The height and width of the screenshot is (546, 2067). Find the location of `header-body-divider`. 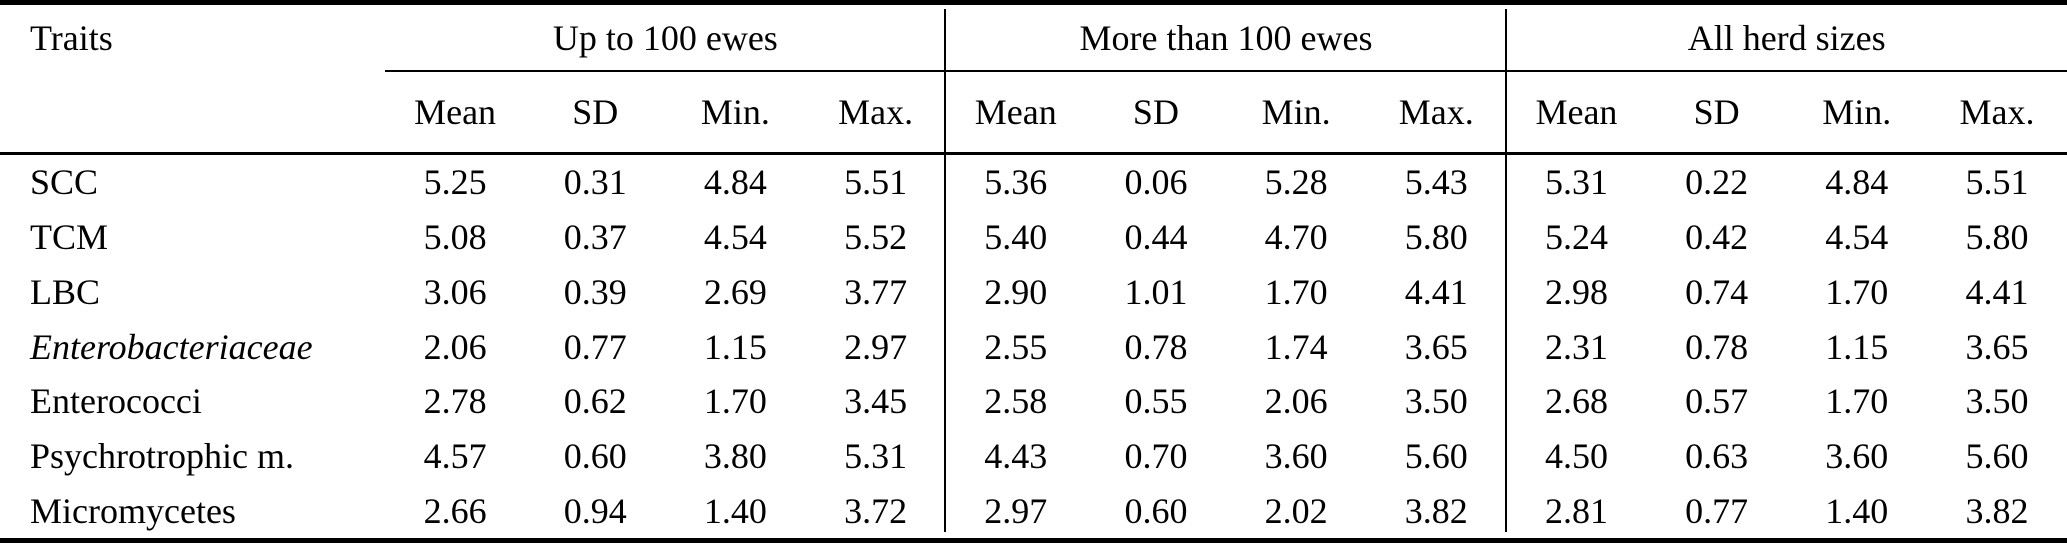

header-body-divider is located at coordinates (1033, 153).